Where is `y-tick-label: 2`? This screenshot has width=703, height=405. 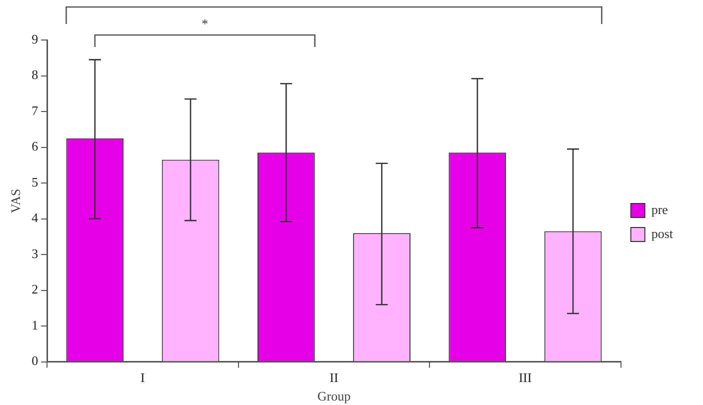 y-tick-label: 2 is located at coordinates (35, 289).